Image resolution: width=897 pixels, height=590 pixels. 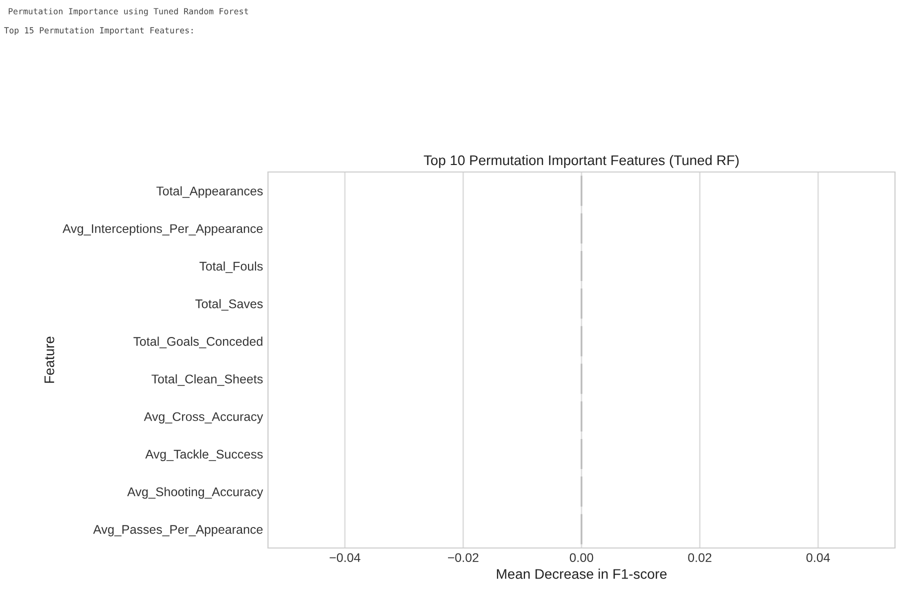 I want to click on y-tick-label: Total_Saves, so click(x=229, y=305).